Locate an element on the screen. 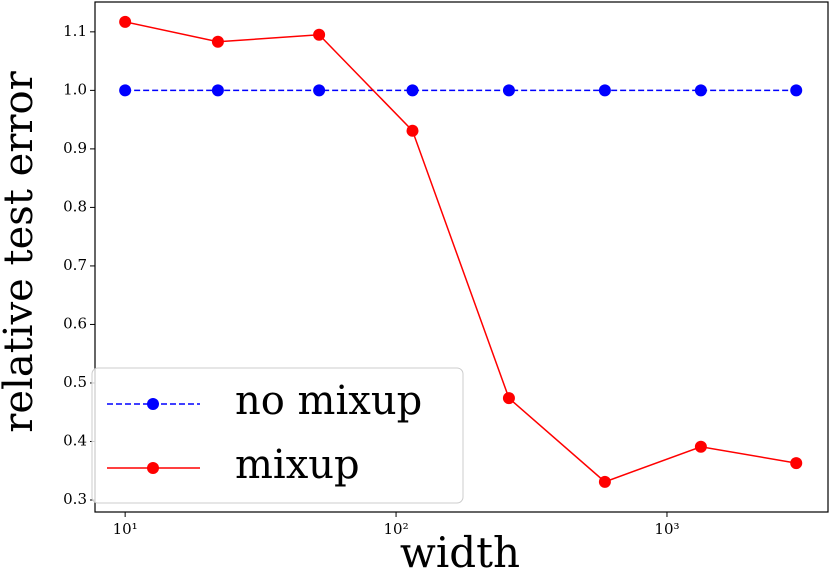  x-tick-label: 10² is located at coordinates (396, 529).